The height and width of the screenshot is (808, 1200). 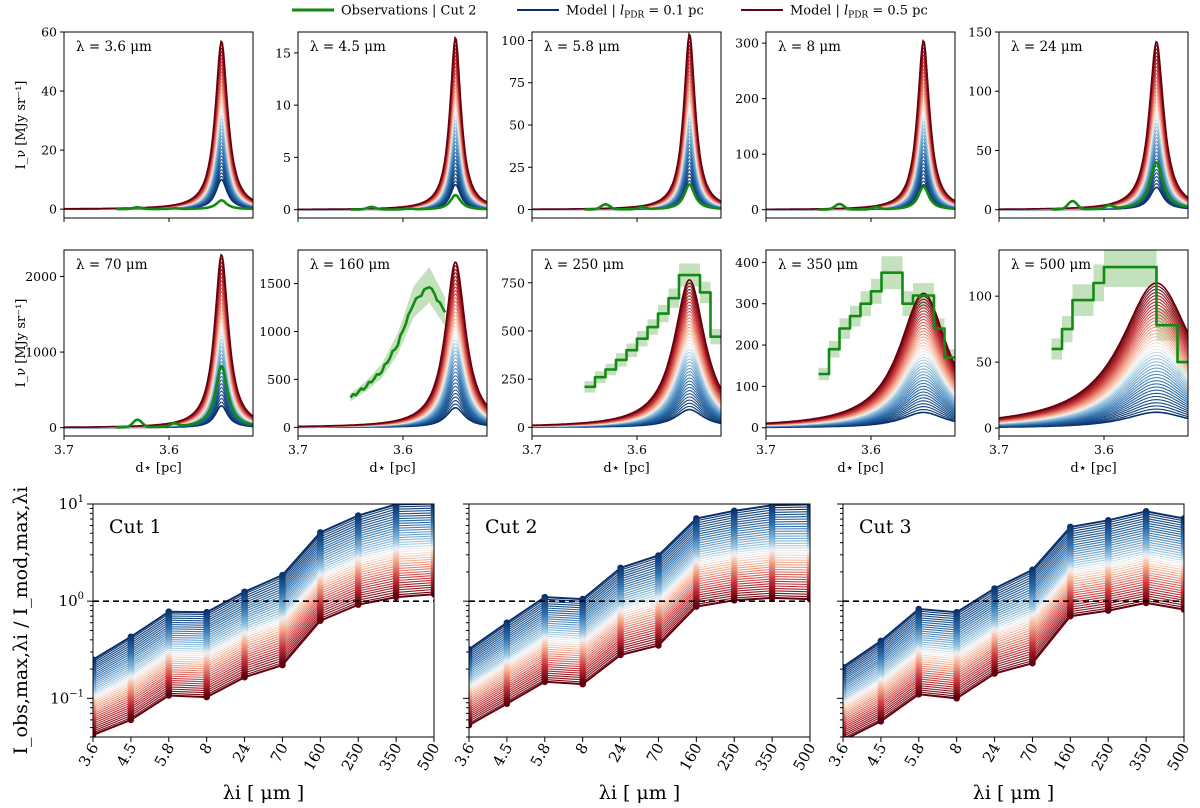 I want to click on y-tick-label: 25, so click(x=517, y=167).